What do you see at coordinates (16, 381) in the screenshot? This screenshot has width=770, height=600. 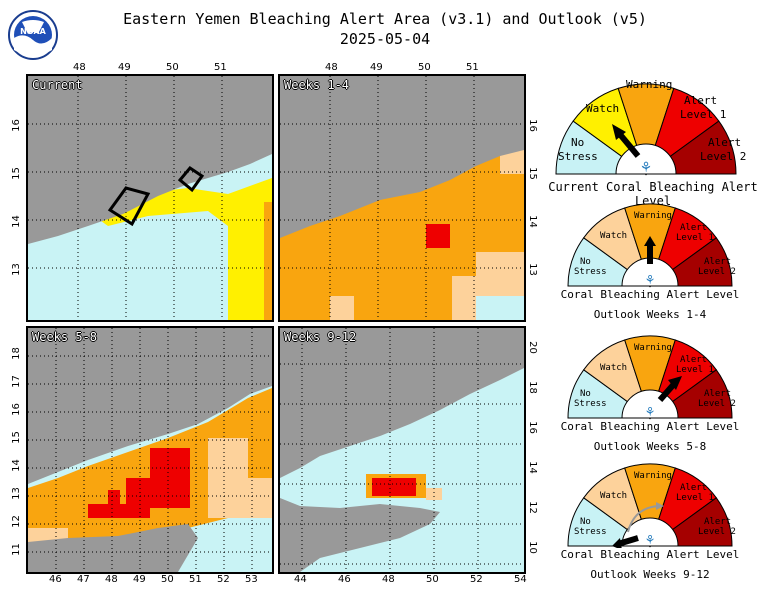 I see `lat-tick: 17` at bounding box center [16, 381].